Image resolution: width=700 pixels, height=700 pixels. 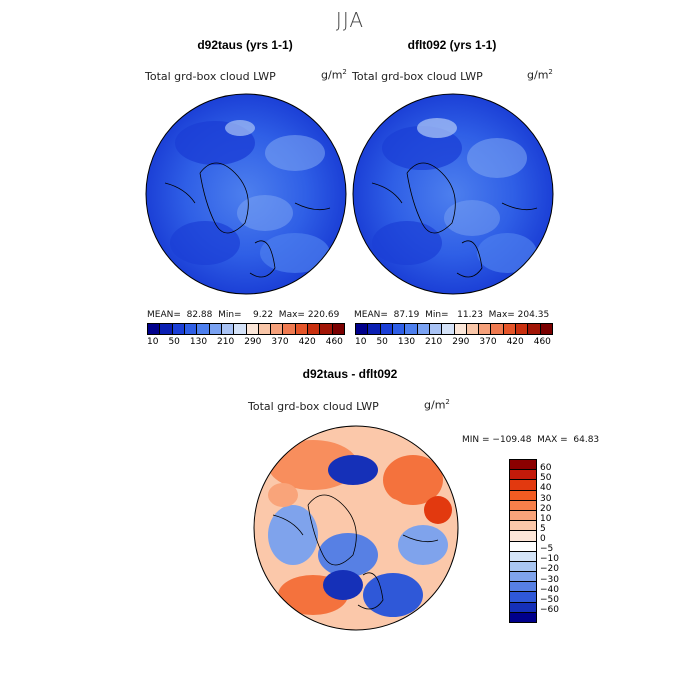 I want to click on diff-colorbar-label: 30, so click(x=546, y=498).